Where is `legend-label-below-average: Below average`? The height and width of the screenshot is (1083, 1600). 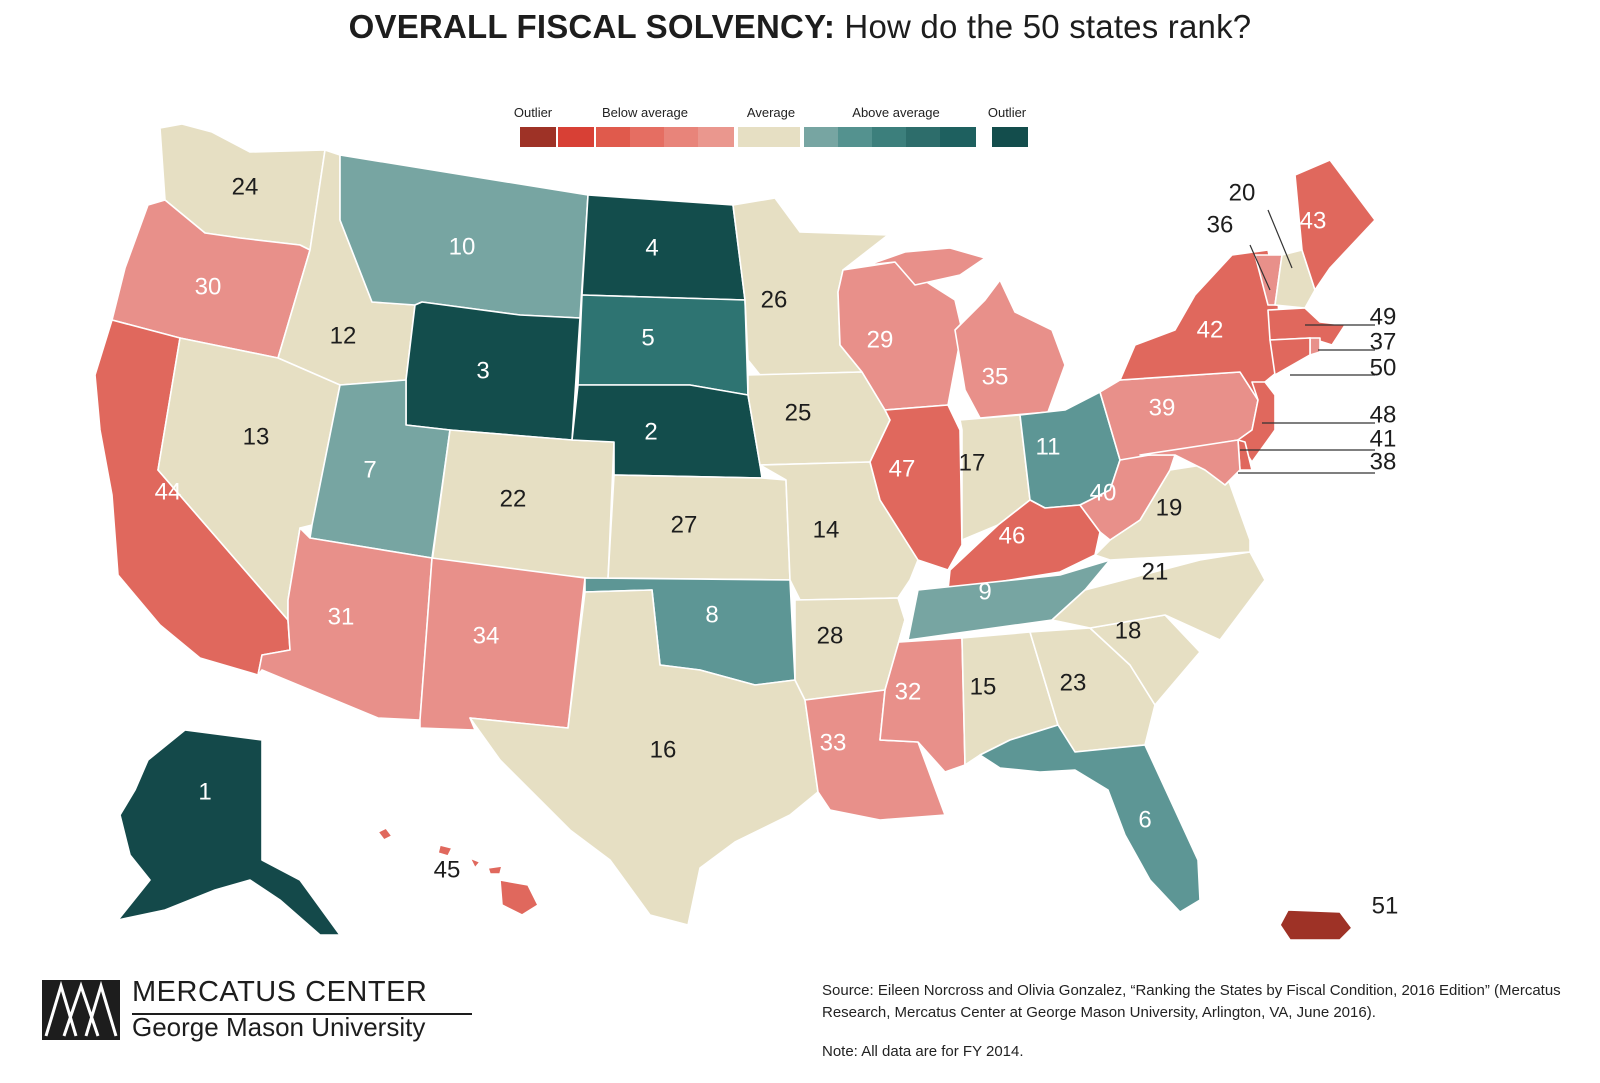
legend-label-below-average: Below average is located at coordinates (645, 112).